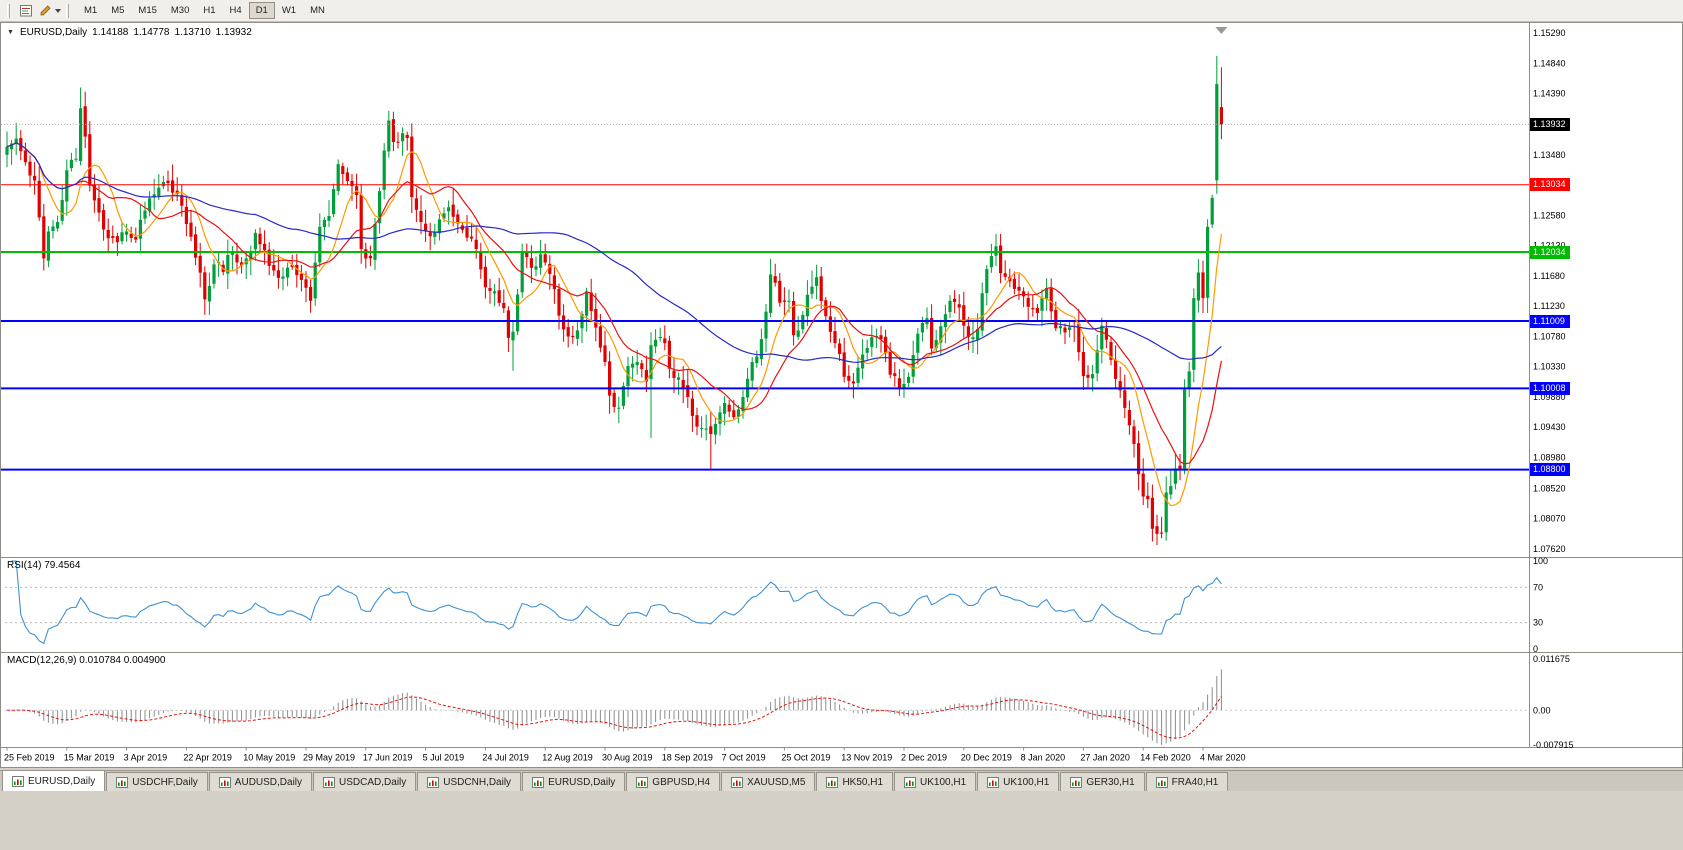 The width and height of the screenshot is (1683, 850). I want to click on svg-text: 17 Jun 2019, so click(388, 758).